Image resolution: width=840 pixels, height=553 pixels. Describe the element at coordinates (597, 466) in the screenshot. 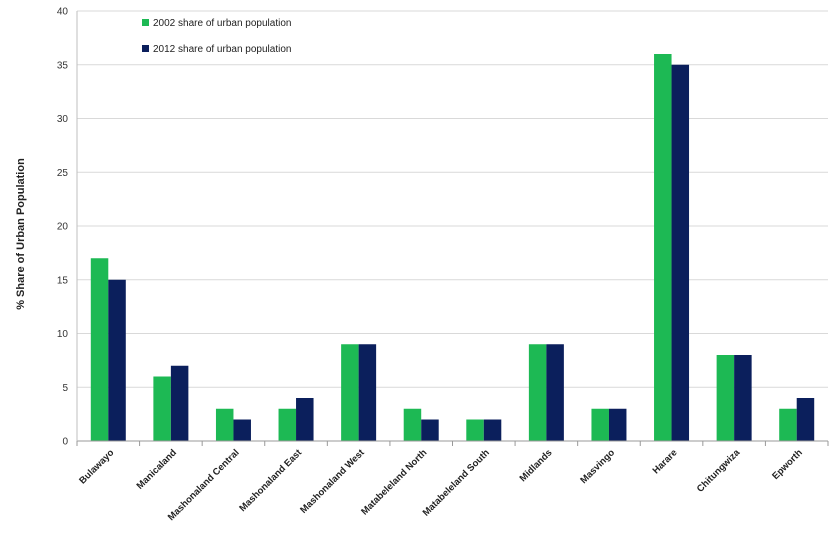

I see `x-category-label: Masvingo` at that location.